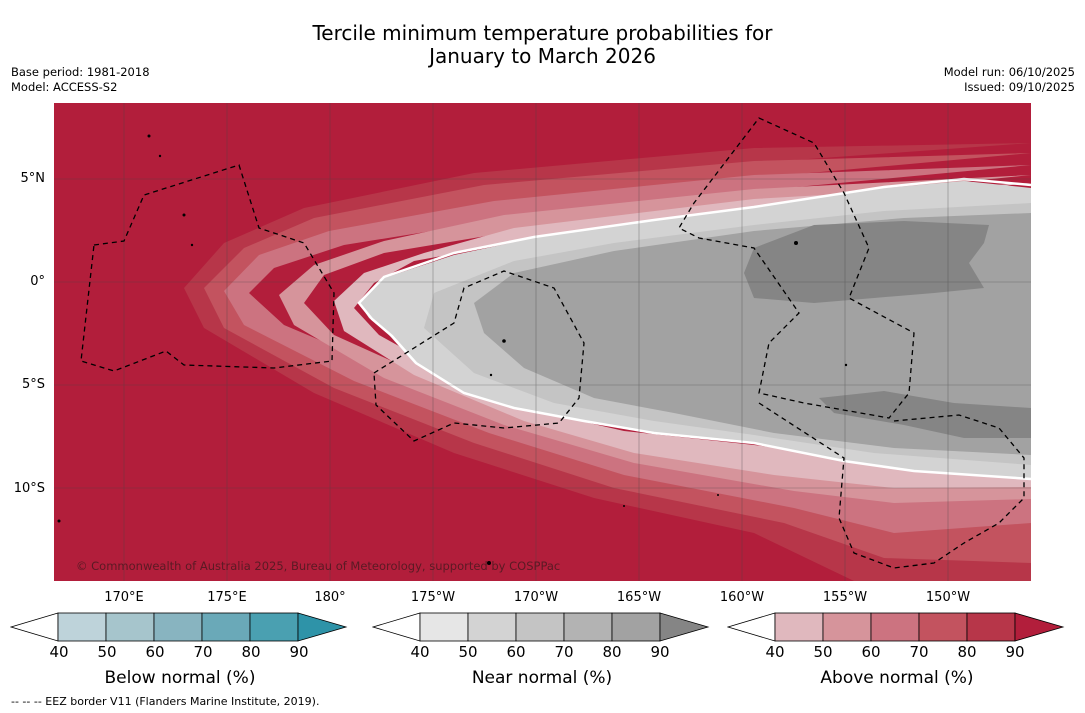 Image resolution: width=1085 pixels, height=713 pixels. Describe the element at coordinates (948, 597) in the screenshot. I see `lon-label-150w: 150°W` at that location.